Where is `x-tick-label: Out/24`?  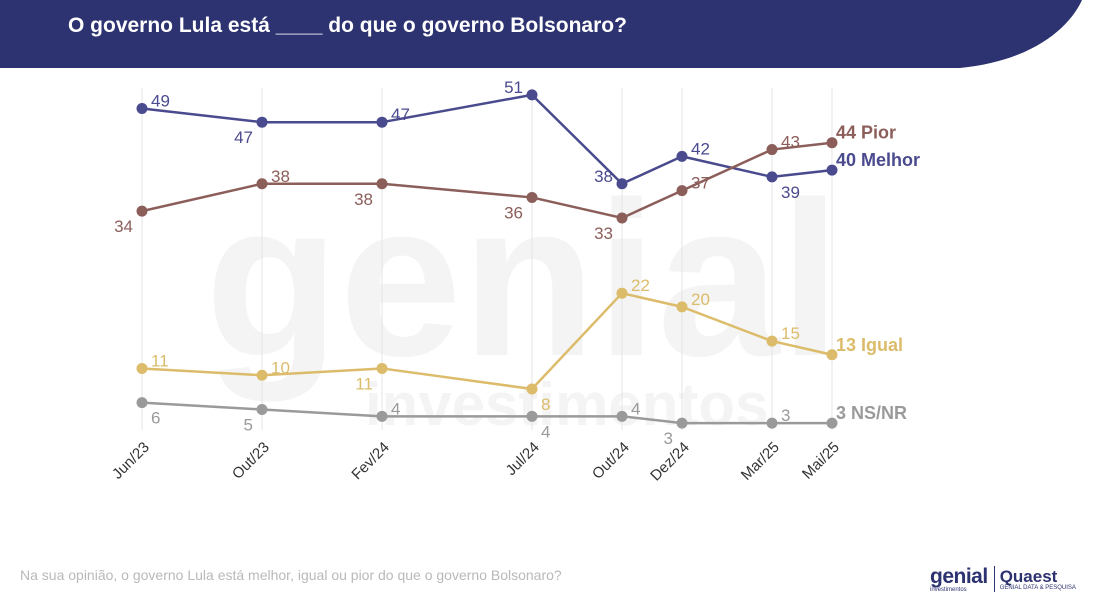 x-tick-label: Out/24 is located at coordinates (611, 461).